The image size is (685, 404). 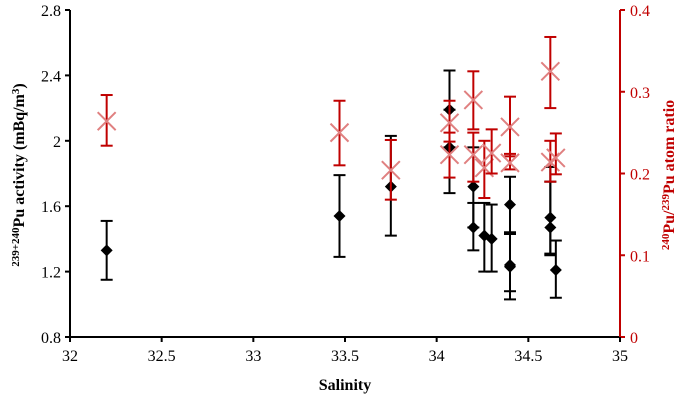 I want to click on y2-tick-label: 0.4, so click(x=640, y=11).